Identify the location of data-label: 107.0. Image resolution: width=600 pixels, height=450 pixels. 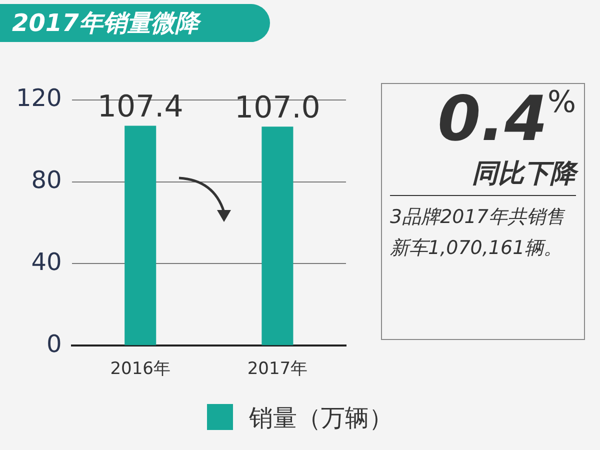
(277, 108).